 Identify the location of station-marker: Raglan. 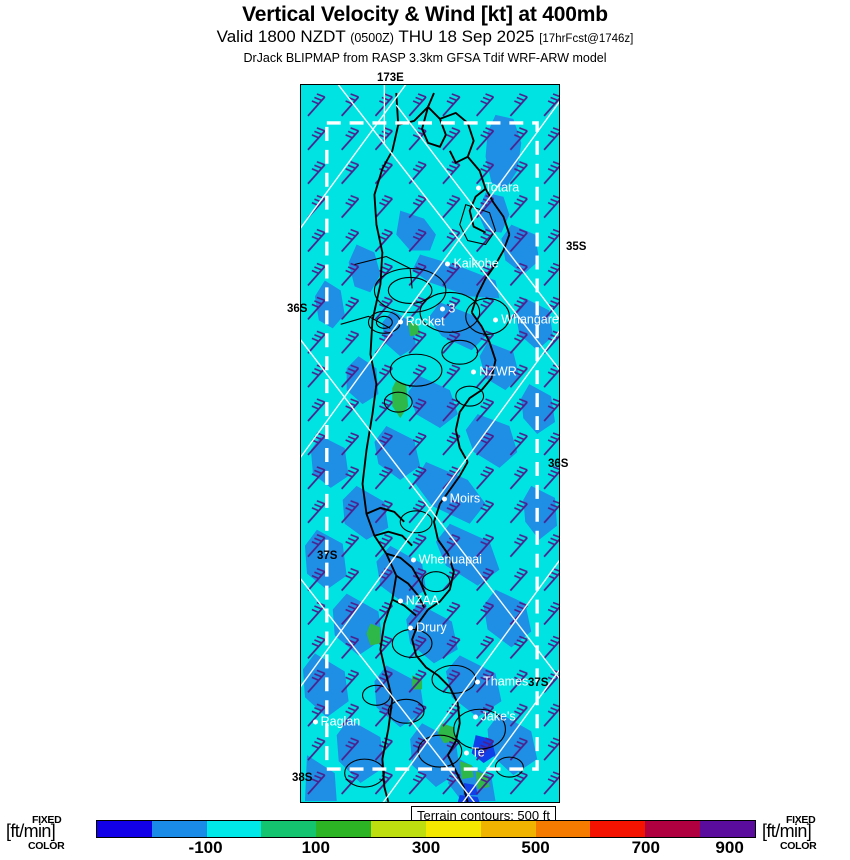
(336, 721).